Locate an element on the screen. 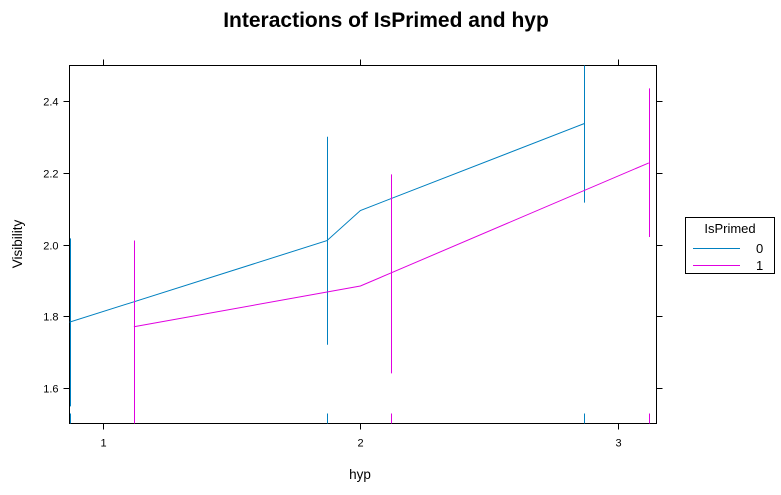 This screenshot has width=781, height=495. y-tick-label: 2.0 is located at coordinates (50, 247).